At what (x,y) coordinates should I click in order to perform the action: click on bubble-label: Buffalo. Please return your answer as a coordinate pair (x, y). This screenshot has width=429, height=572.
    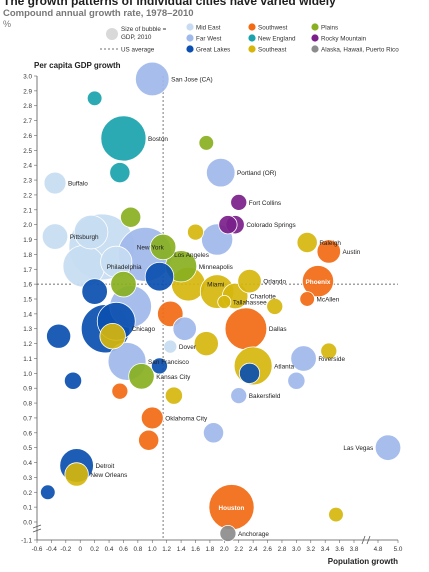
    Looking at the image, I should click on (78, 184).